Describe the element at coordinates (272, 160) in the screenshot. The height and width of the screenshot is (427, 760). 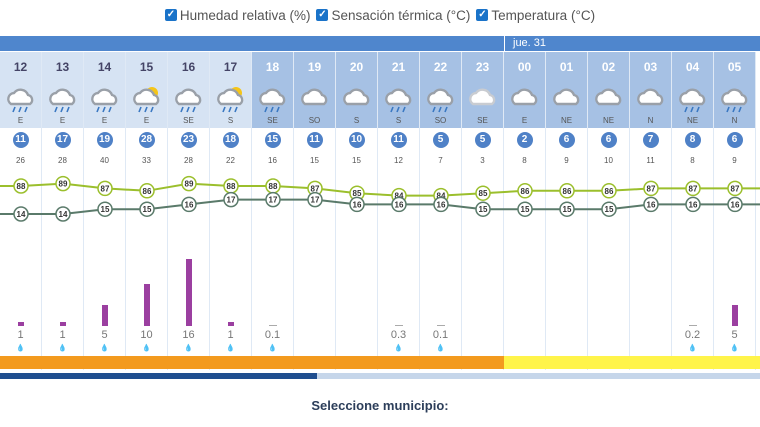
I see `wind-gust: 16` at that location.